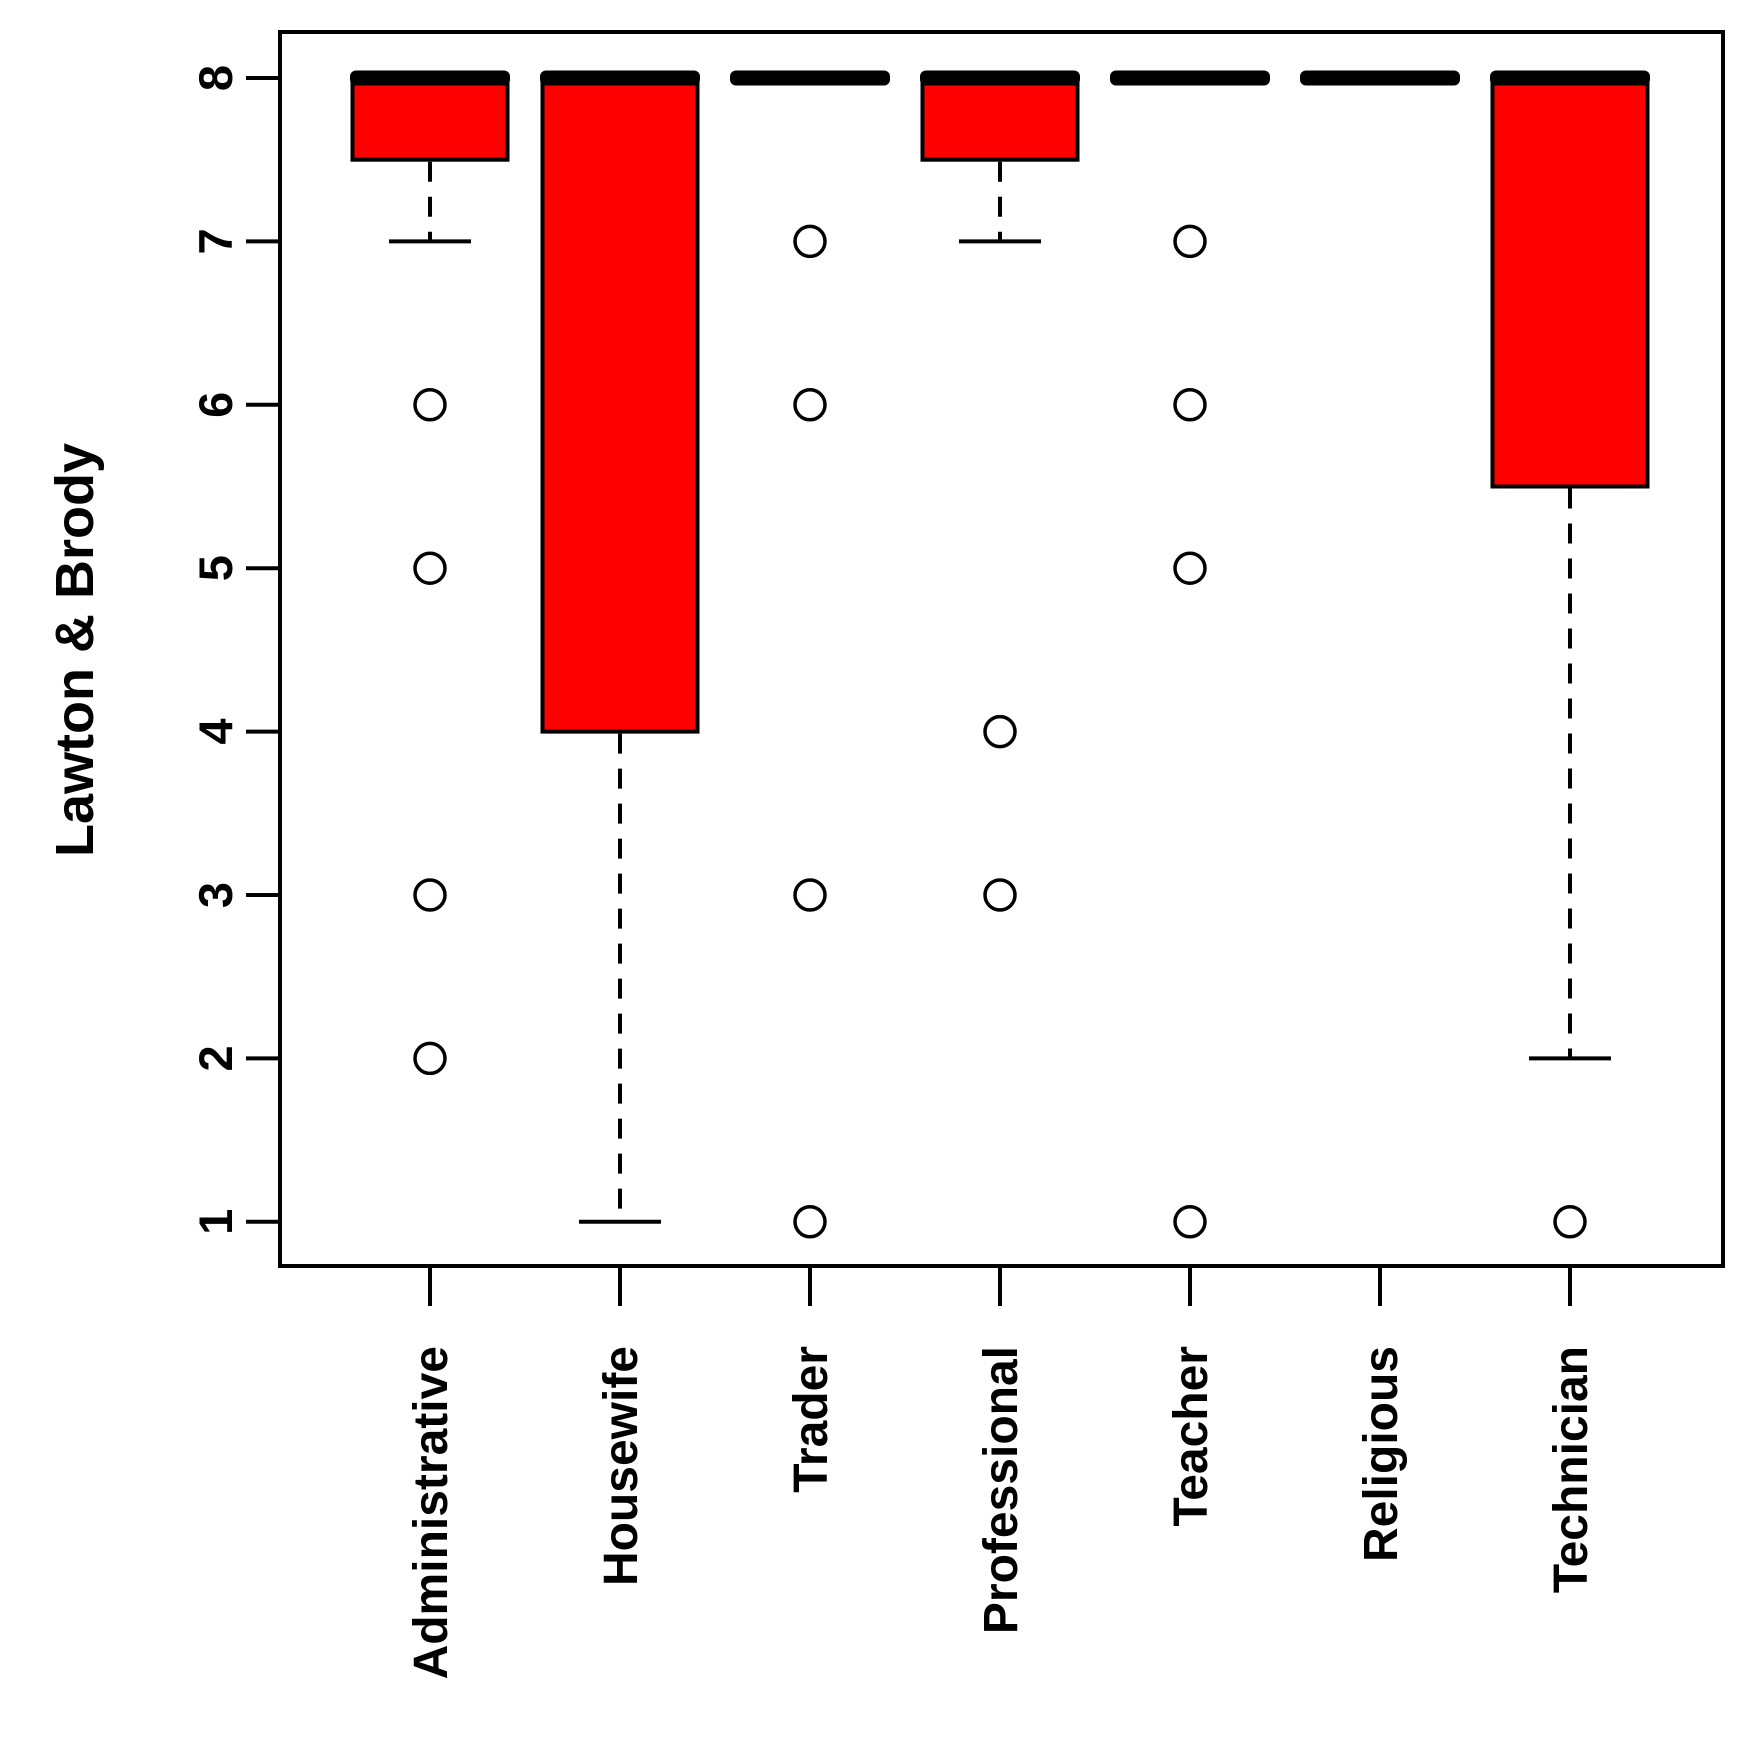 The image size is (1756, 1740). Describe the element at coordinates (234, 650) in the screenshot. I see `y-axis: 1 2 3 4 5 6 7 8` at that location.